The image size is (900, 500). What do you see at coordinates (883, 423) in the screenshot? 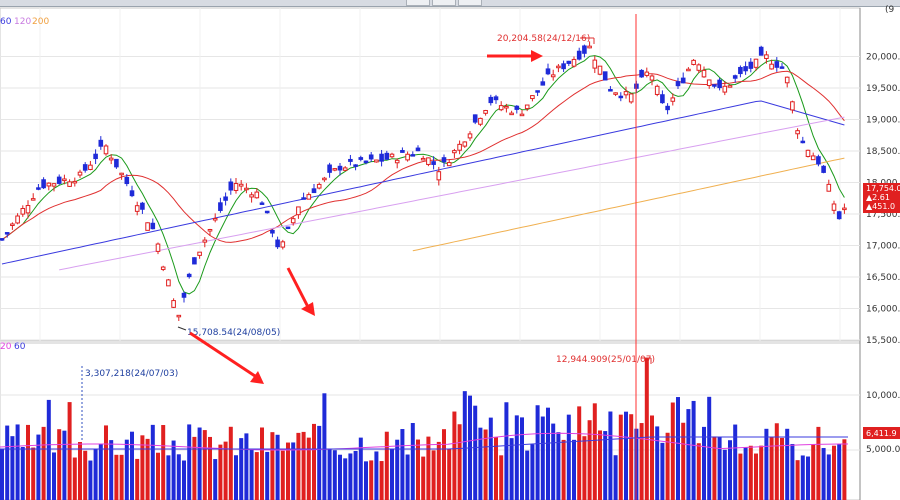
I see `volume-axis: 10,000.0 5,000.0` at bounding box center [883, 423].